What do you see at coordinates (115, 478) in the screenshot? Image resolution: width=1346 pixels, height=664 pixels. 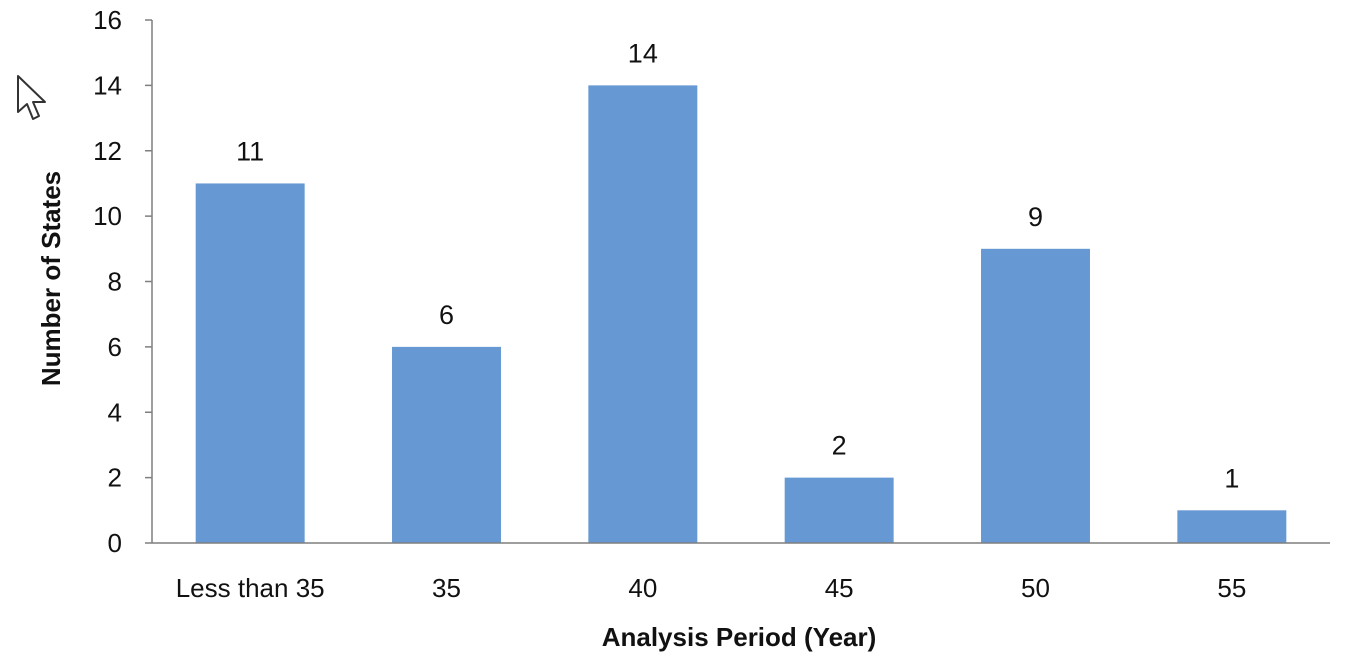 I see `y-tick-label: 2` at bounding box center [115, 478].